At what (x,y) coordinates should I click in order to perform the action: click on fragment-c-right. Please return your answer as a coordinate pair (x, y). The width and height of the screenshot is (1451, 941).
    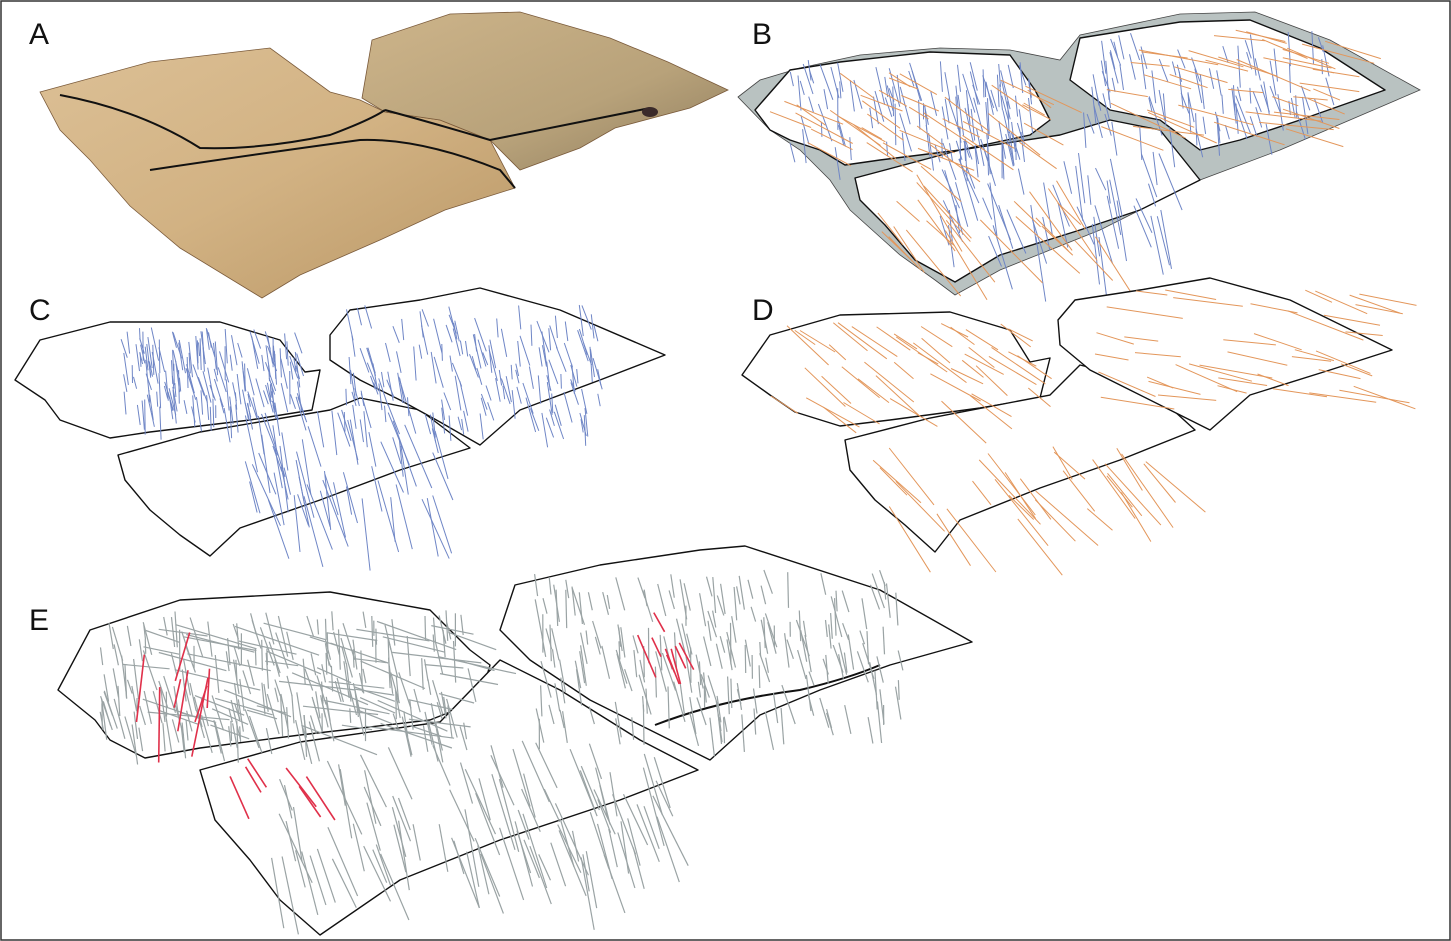
    Looking at the image, I should click on (497, 366).